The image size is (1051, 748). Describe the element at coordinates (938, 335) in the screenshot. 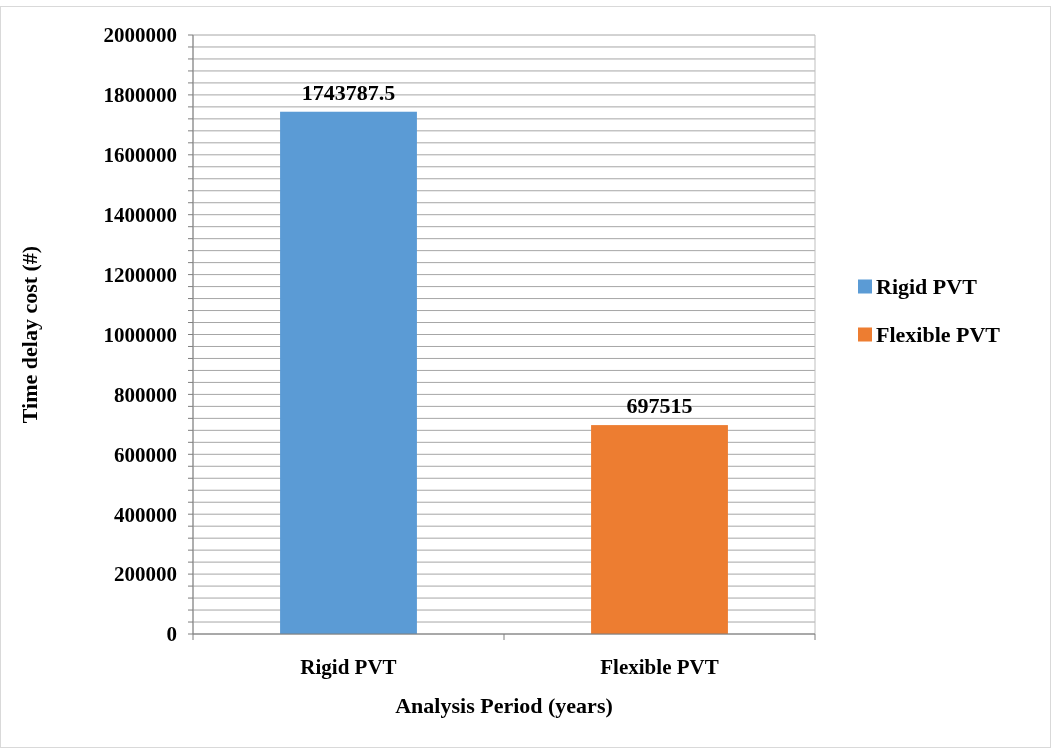

I see `legend-label: Flexible PVT` at that location.